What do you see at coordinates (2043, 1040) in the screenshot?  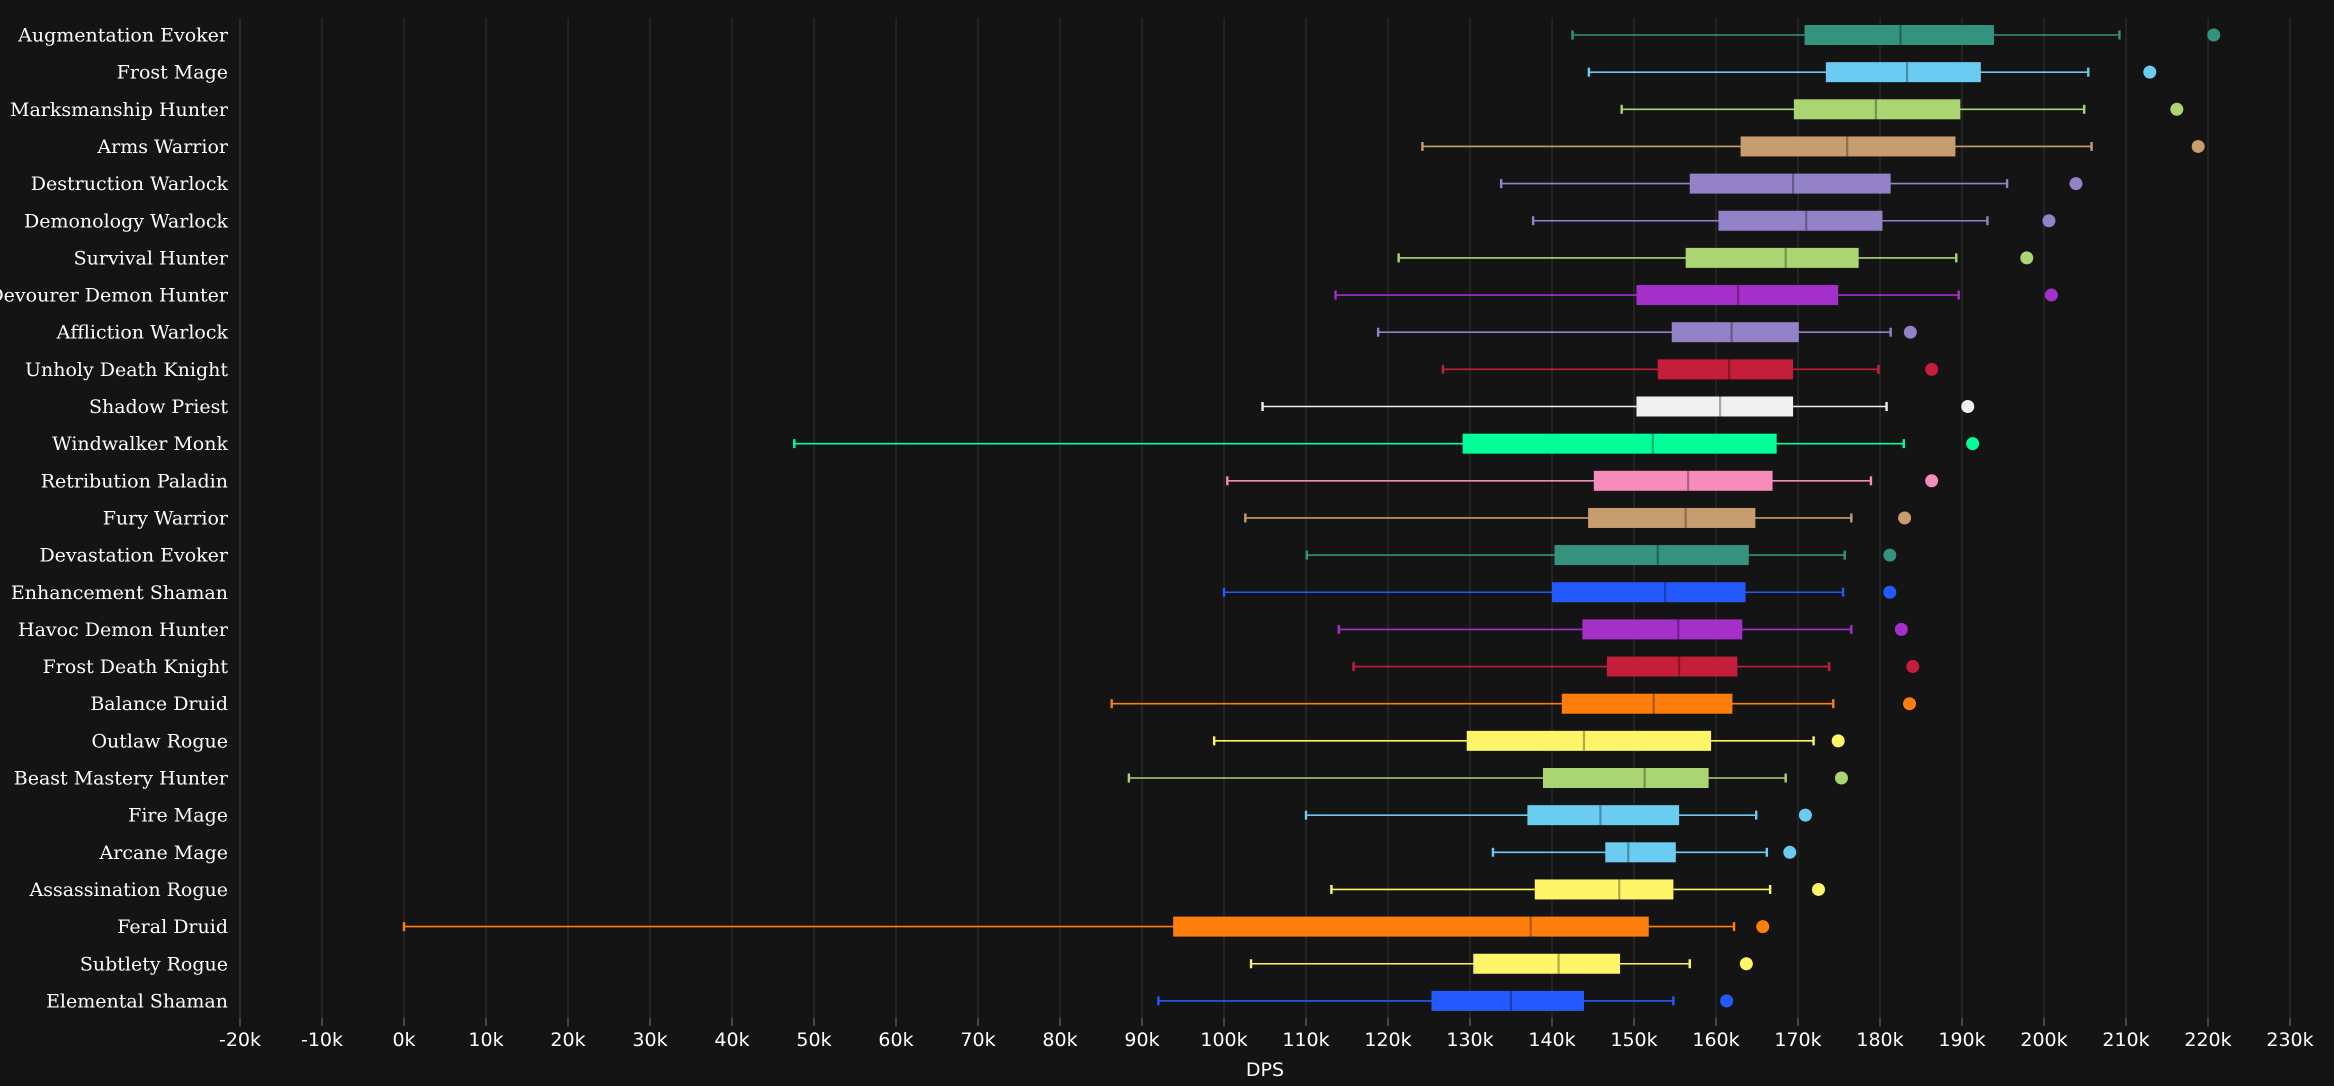 I see `x-tick-label: 200k` at bounding box center [2043, 1040].